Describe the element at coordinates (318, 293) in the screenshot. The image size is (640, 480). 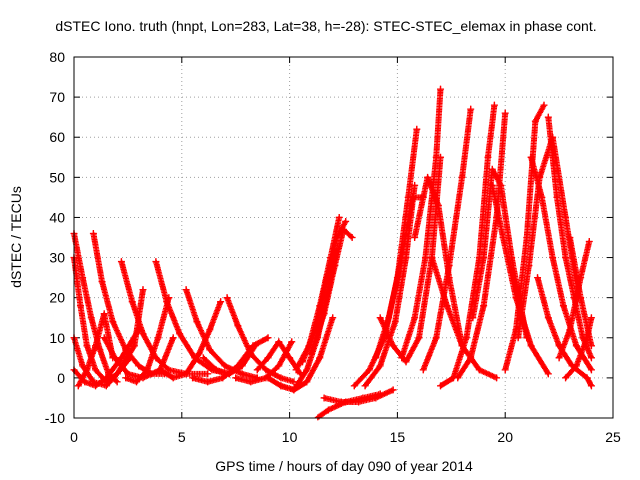
I see `series-markers` at that location.